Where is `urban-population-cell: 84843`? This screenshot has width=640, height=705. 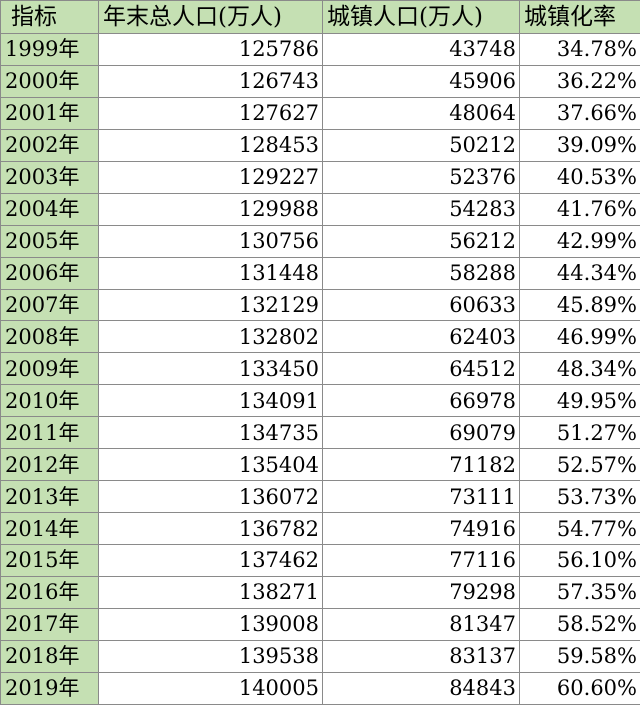 urban-population-cell: 84843 is located at coordinates (421, 688).